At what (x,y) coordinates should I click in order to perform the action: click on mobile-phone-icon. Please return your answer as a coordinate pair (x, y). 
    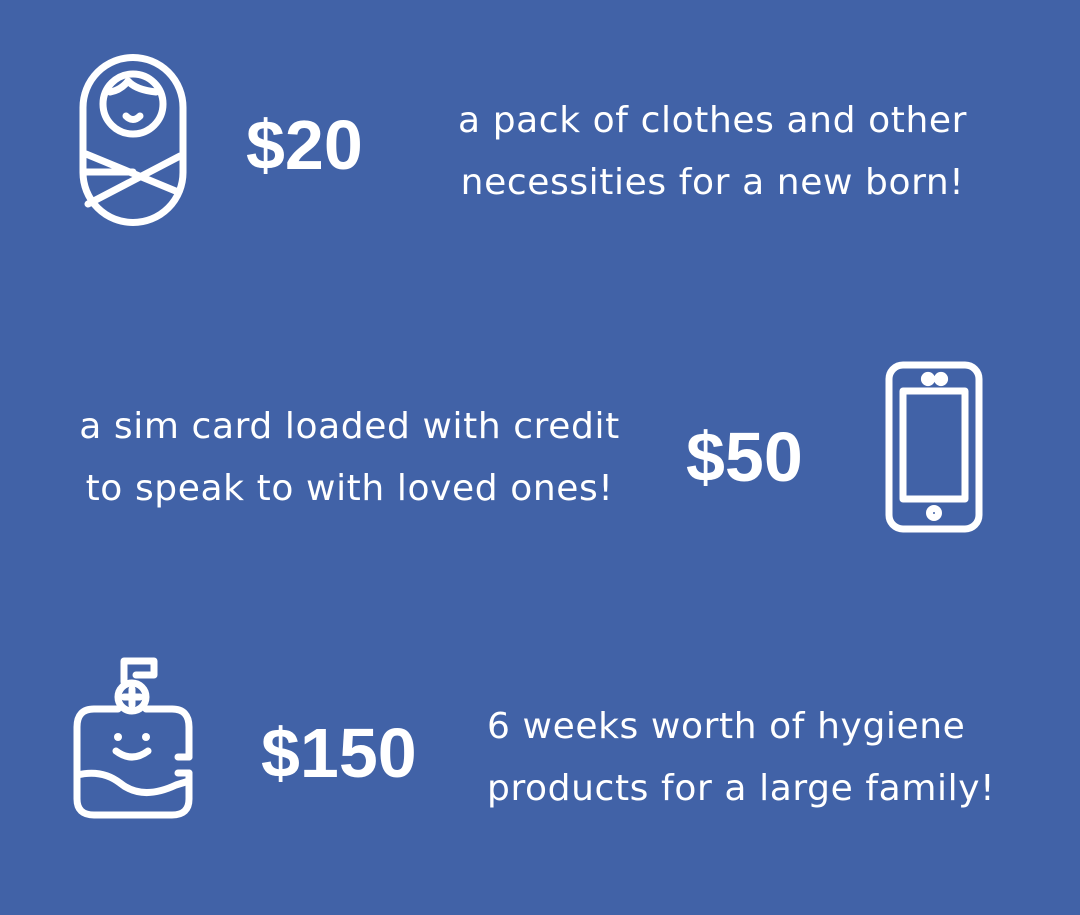
    Looking at the image, I should click on (934, 447).